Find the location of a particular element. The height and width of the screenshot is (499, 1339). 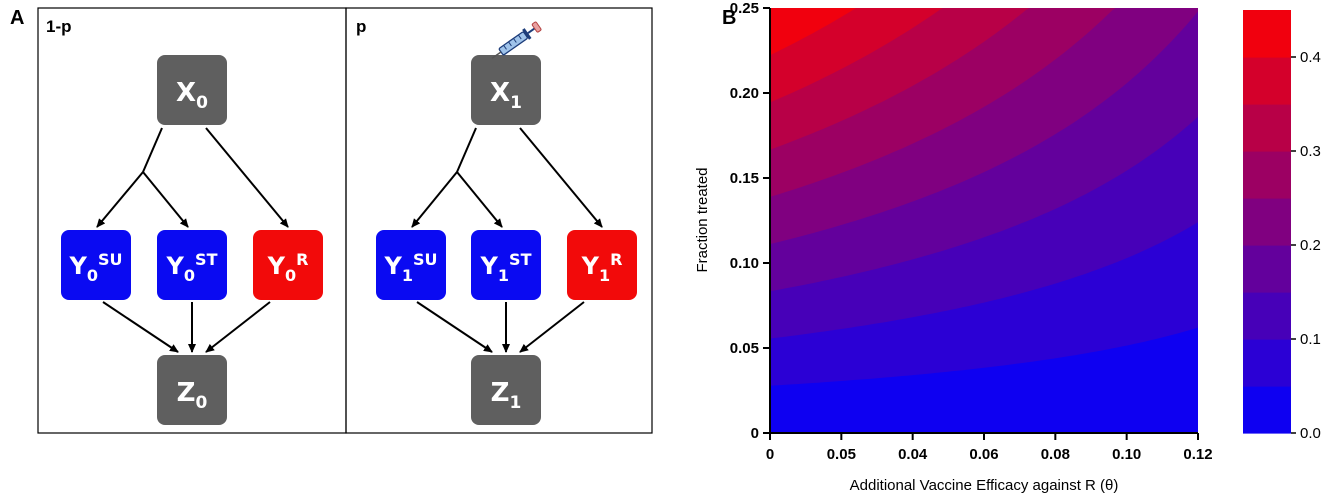

y-tick-label: 0 is located at coordinates (755, 433).